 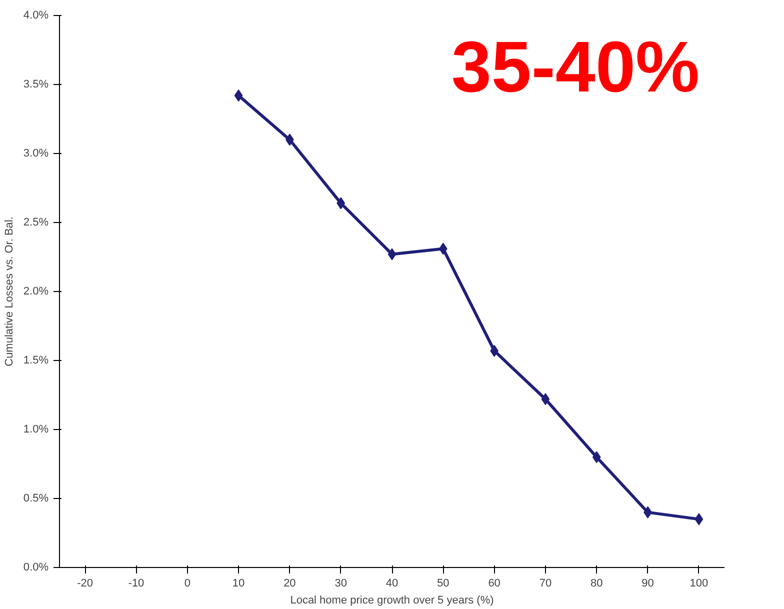 I want to click on x-tick-label: 30, so click(x=340, y=584).